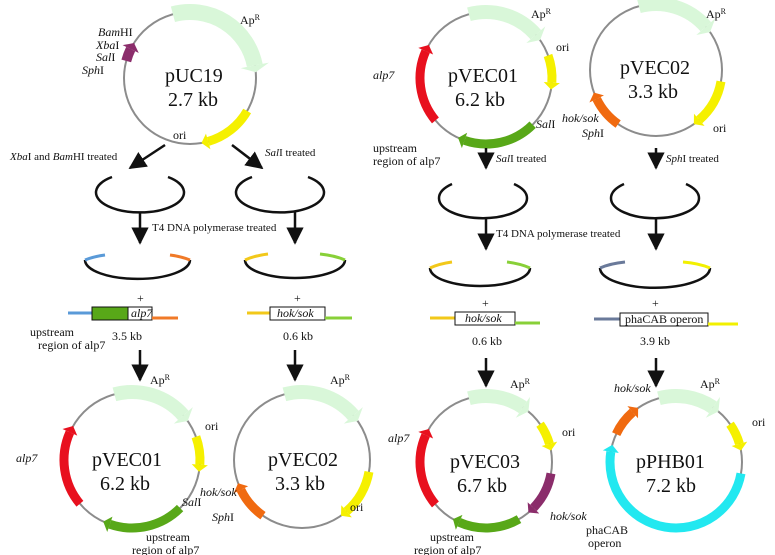  What do you see at coordinates (18, 157) in the screenshot?
I see `step-xba-bam: Xba` at bounding box center [18, 157].